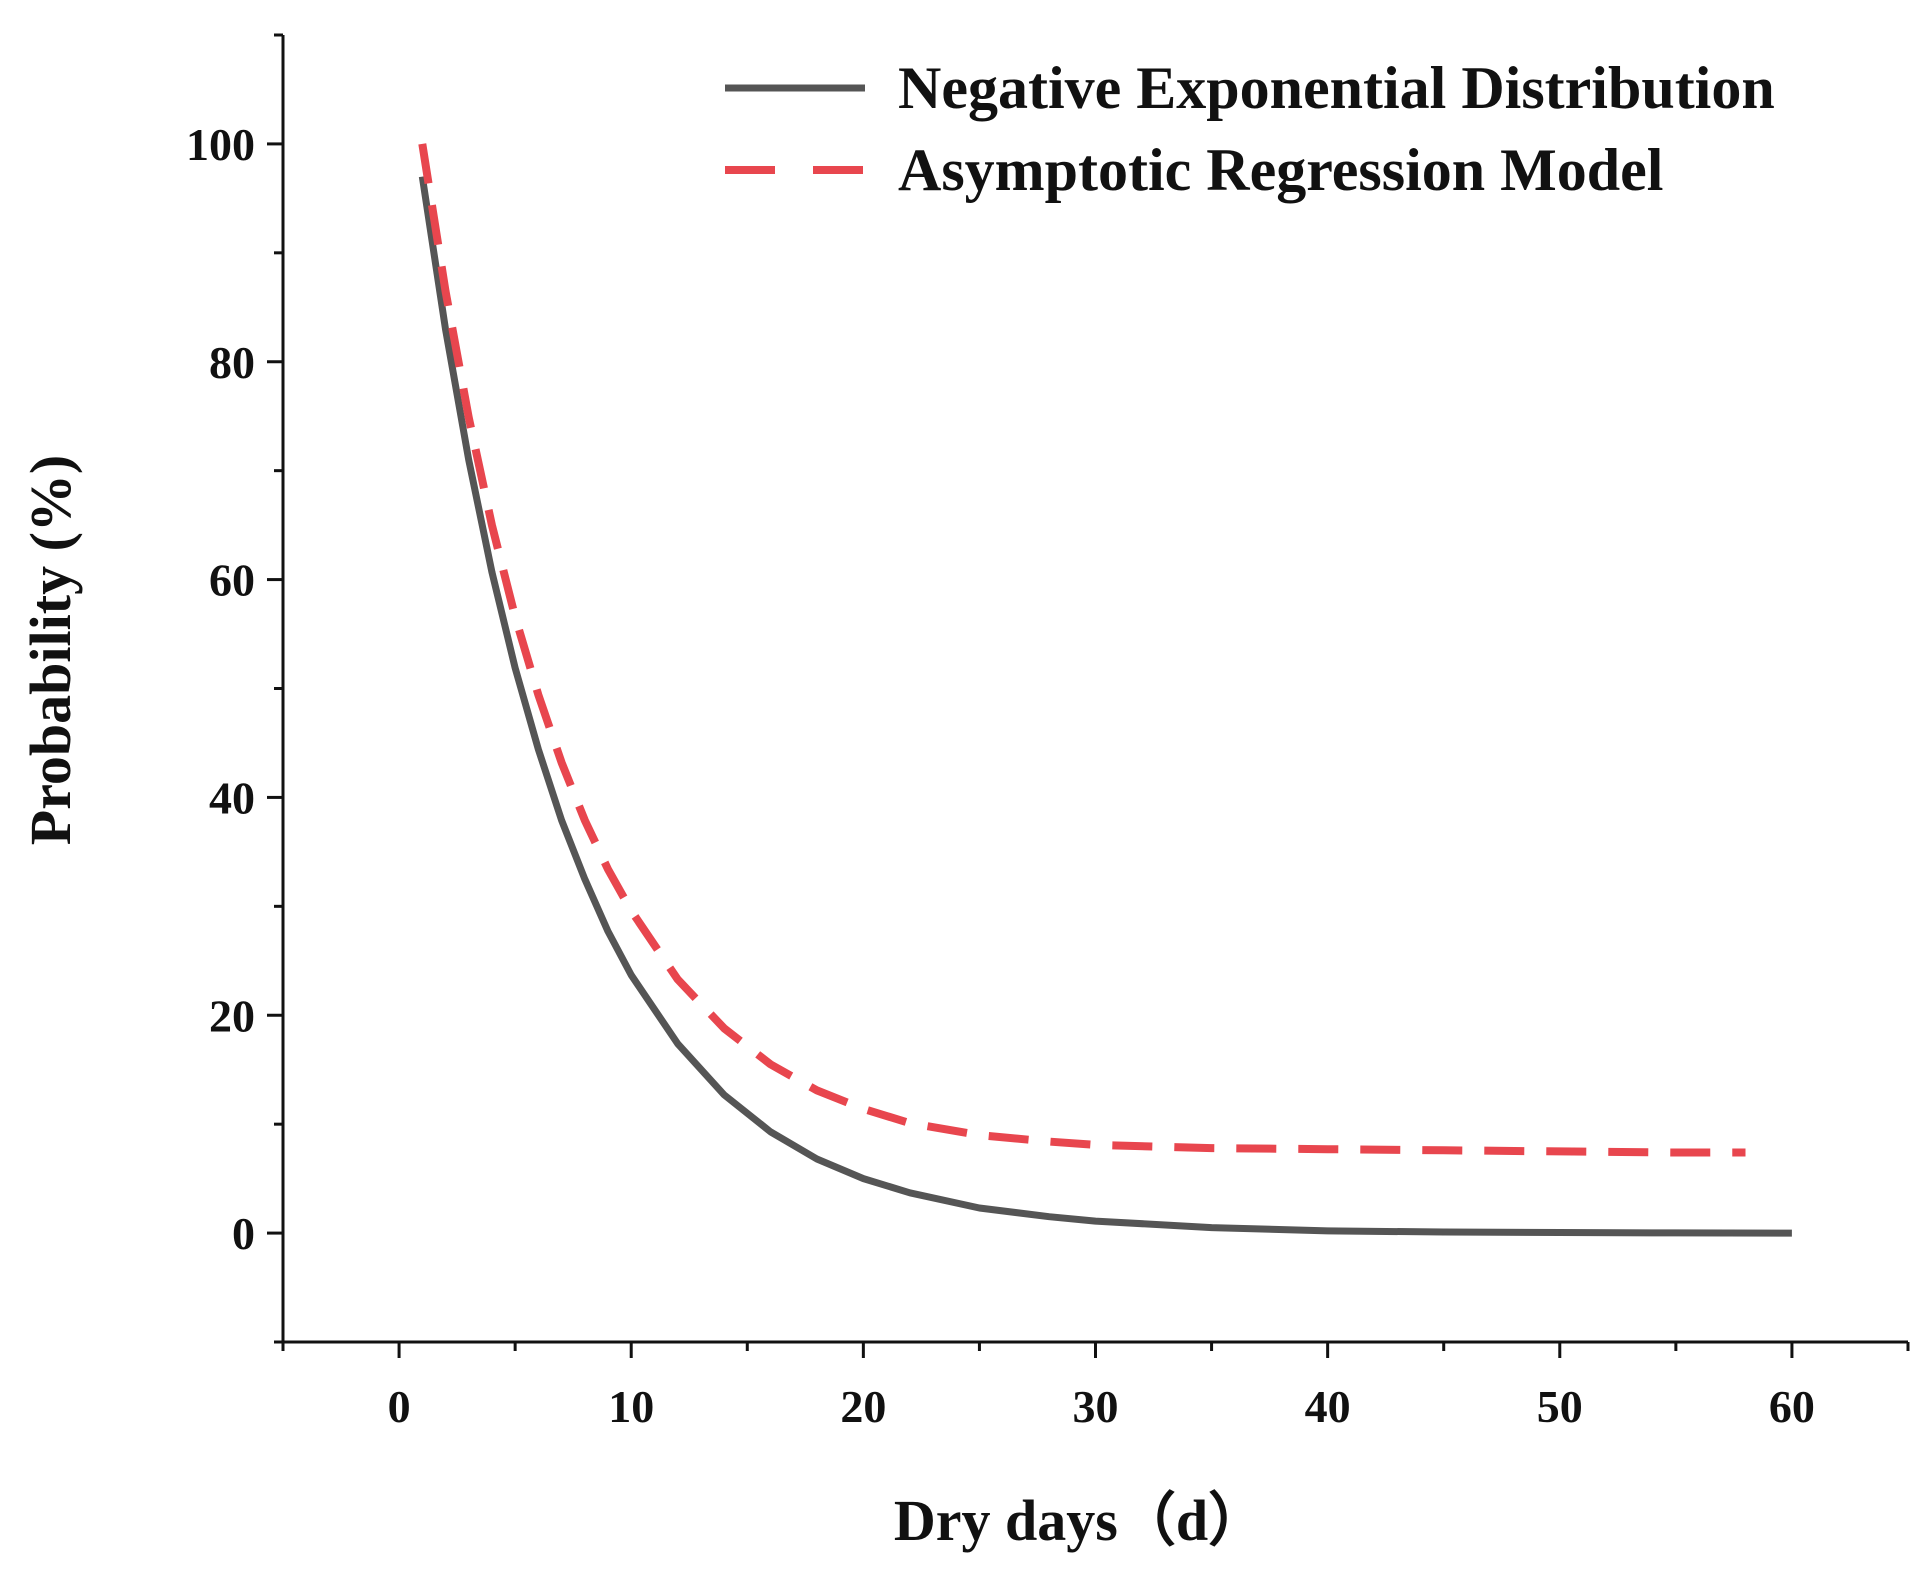 The height and width of the screenshot is (1575, 1928). What do you see at coordinates (232, 1015) in the screenshot?
I see `y-tick-label: 20` at bounding box center [232, 1015].